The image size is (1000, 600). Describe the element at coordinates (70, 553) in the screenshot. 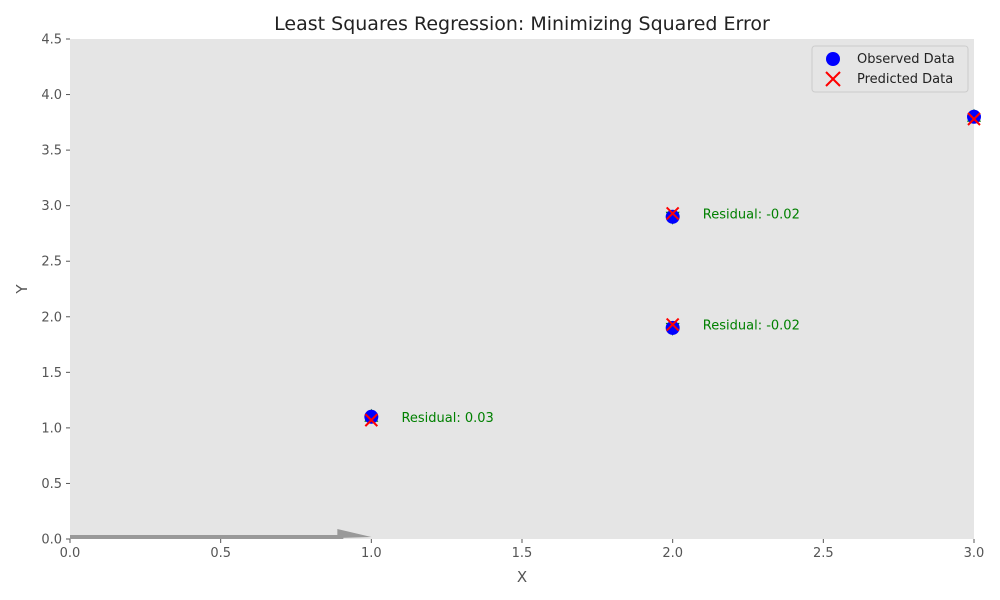

I see `x-tick-label: 0.0` at that location.